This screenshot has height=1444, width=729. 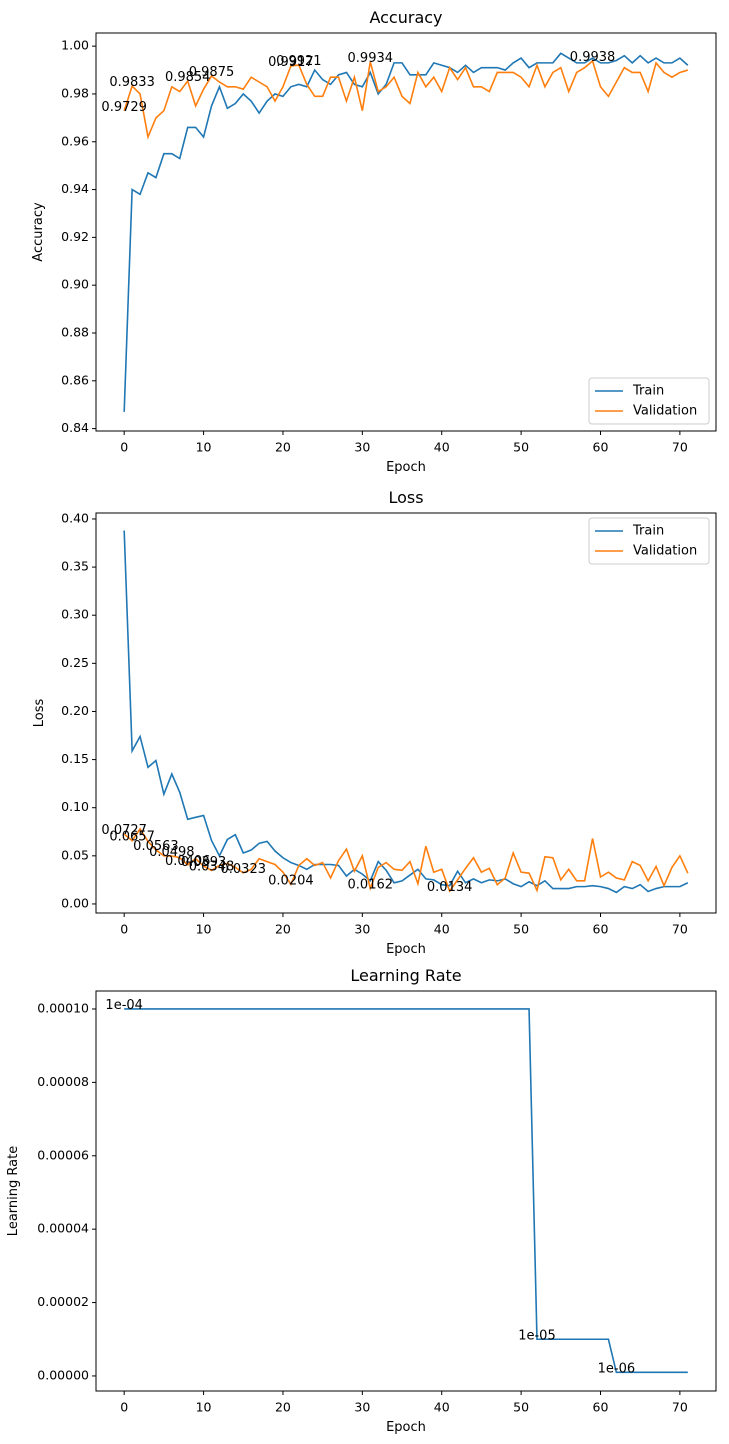 What do you see at coordinates (75, 236) in the screenshot?
I see `y-tick-label: 0.92` at bounding box center [75, 236].